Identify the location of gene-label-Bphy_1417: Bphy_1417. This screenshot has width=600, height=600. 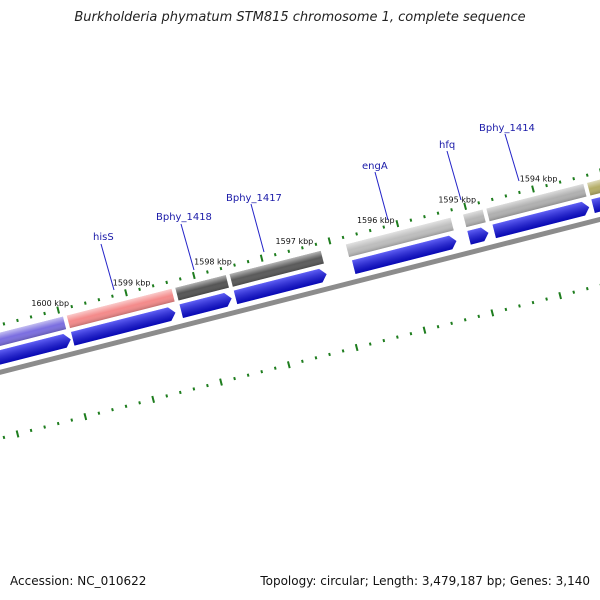
(254, 198).